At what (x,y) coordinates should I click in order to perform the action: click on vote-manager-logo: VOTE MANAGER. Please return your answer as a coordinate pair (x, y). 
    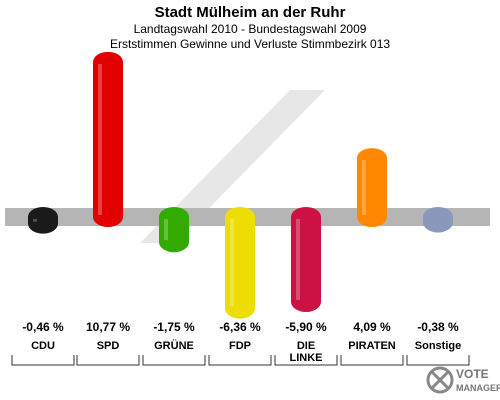
    Looking at the image, I should click on (463, 380).